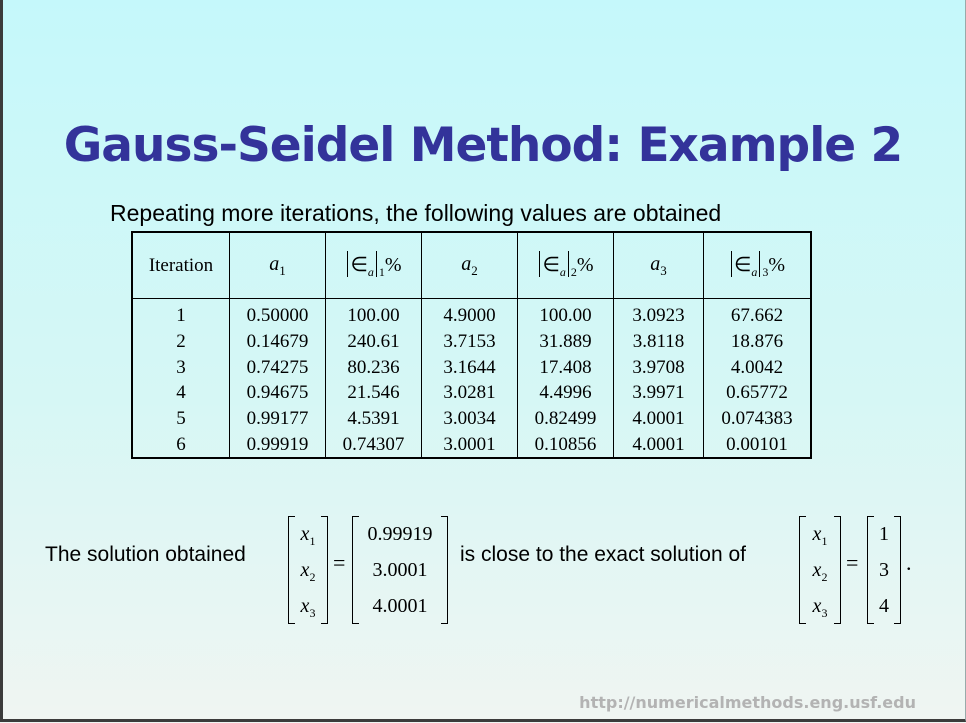 This screenshot has height=723, width=966. What do you see at coordinates (884, 606) in the screenshot?
I see `vector-entry: 4` at bounding box center [884, 606].